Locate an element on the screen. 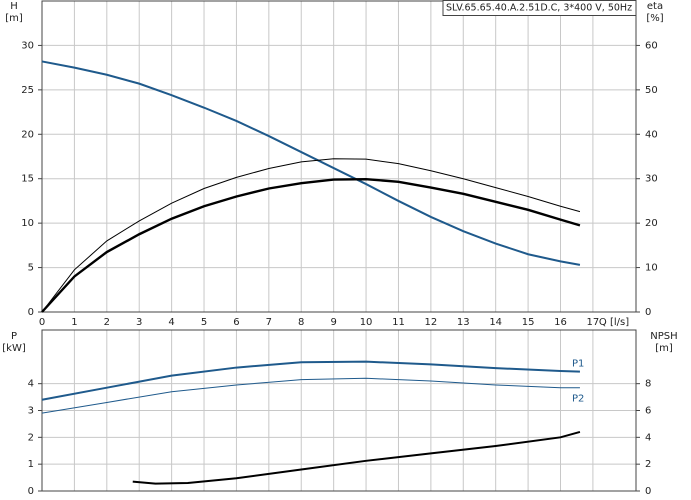 The image size is (691, 500). y2-axis-label: eta is located at coordinates (655, 6).